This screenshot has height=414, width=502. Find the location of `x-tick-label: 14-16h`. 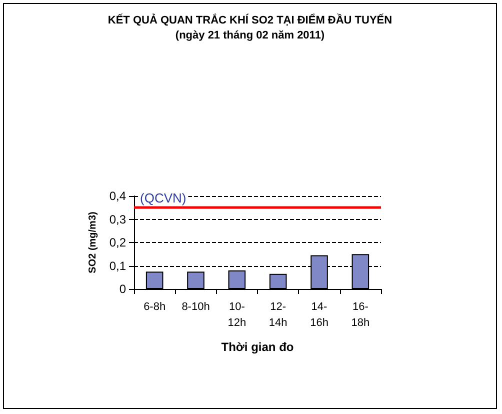

x-tick-label: 14-16h is located at coordinates (319, 315).